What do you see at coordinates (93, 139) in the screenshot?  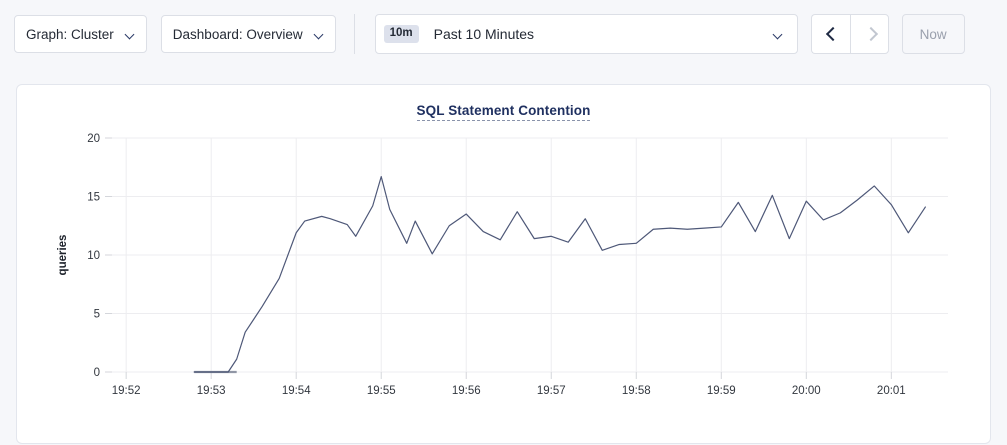 I see `y-tick-label: 20` at bounding box center [93, 139].